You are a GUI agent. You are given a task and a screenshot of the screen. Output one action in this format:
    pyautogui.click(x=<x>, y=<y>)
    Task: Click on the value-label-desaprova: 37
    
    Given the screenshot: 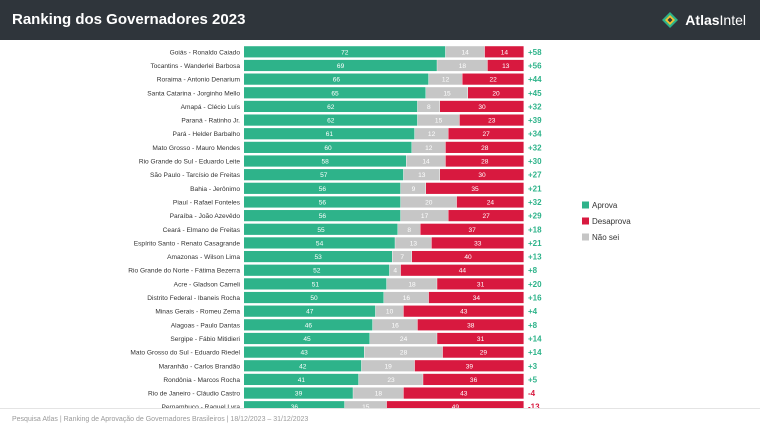 What is the action you would take?
    pyautogui.click(x=473, y=230)
    